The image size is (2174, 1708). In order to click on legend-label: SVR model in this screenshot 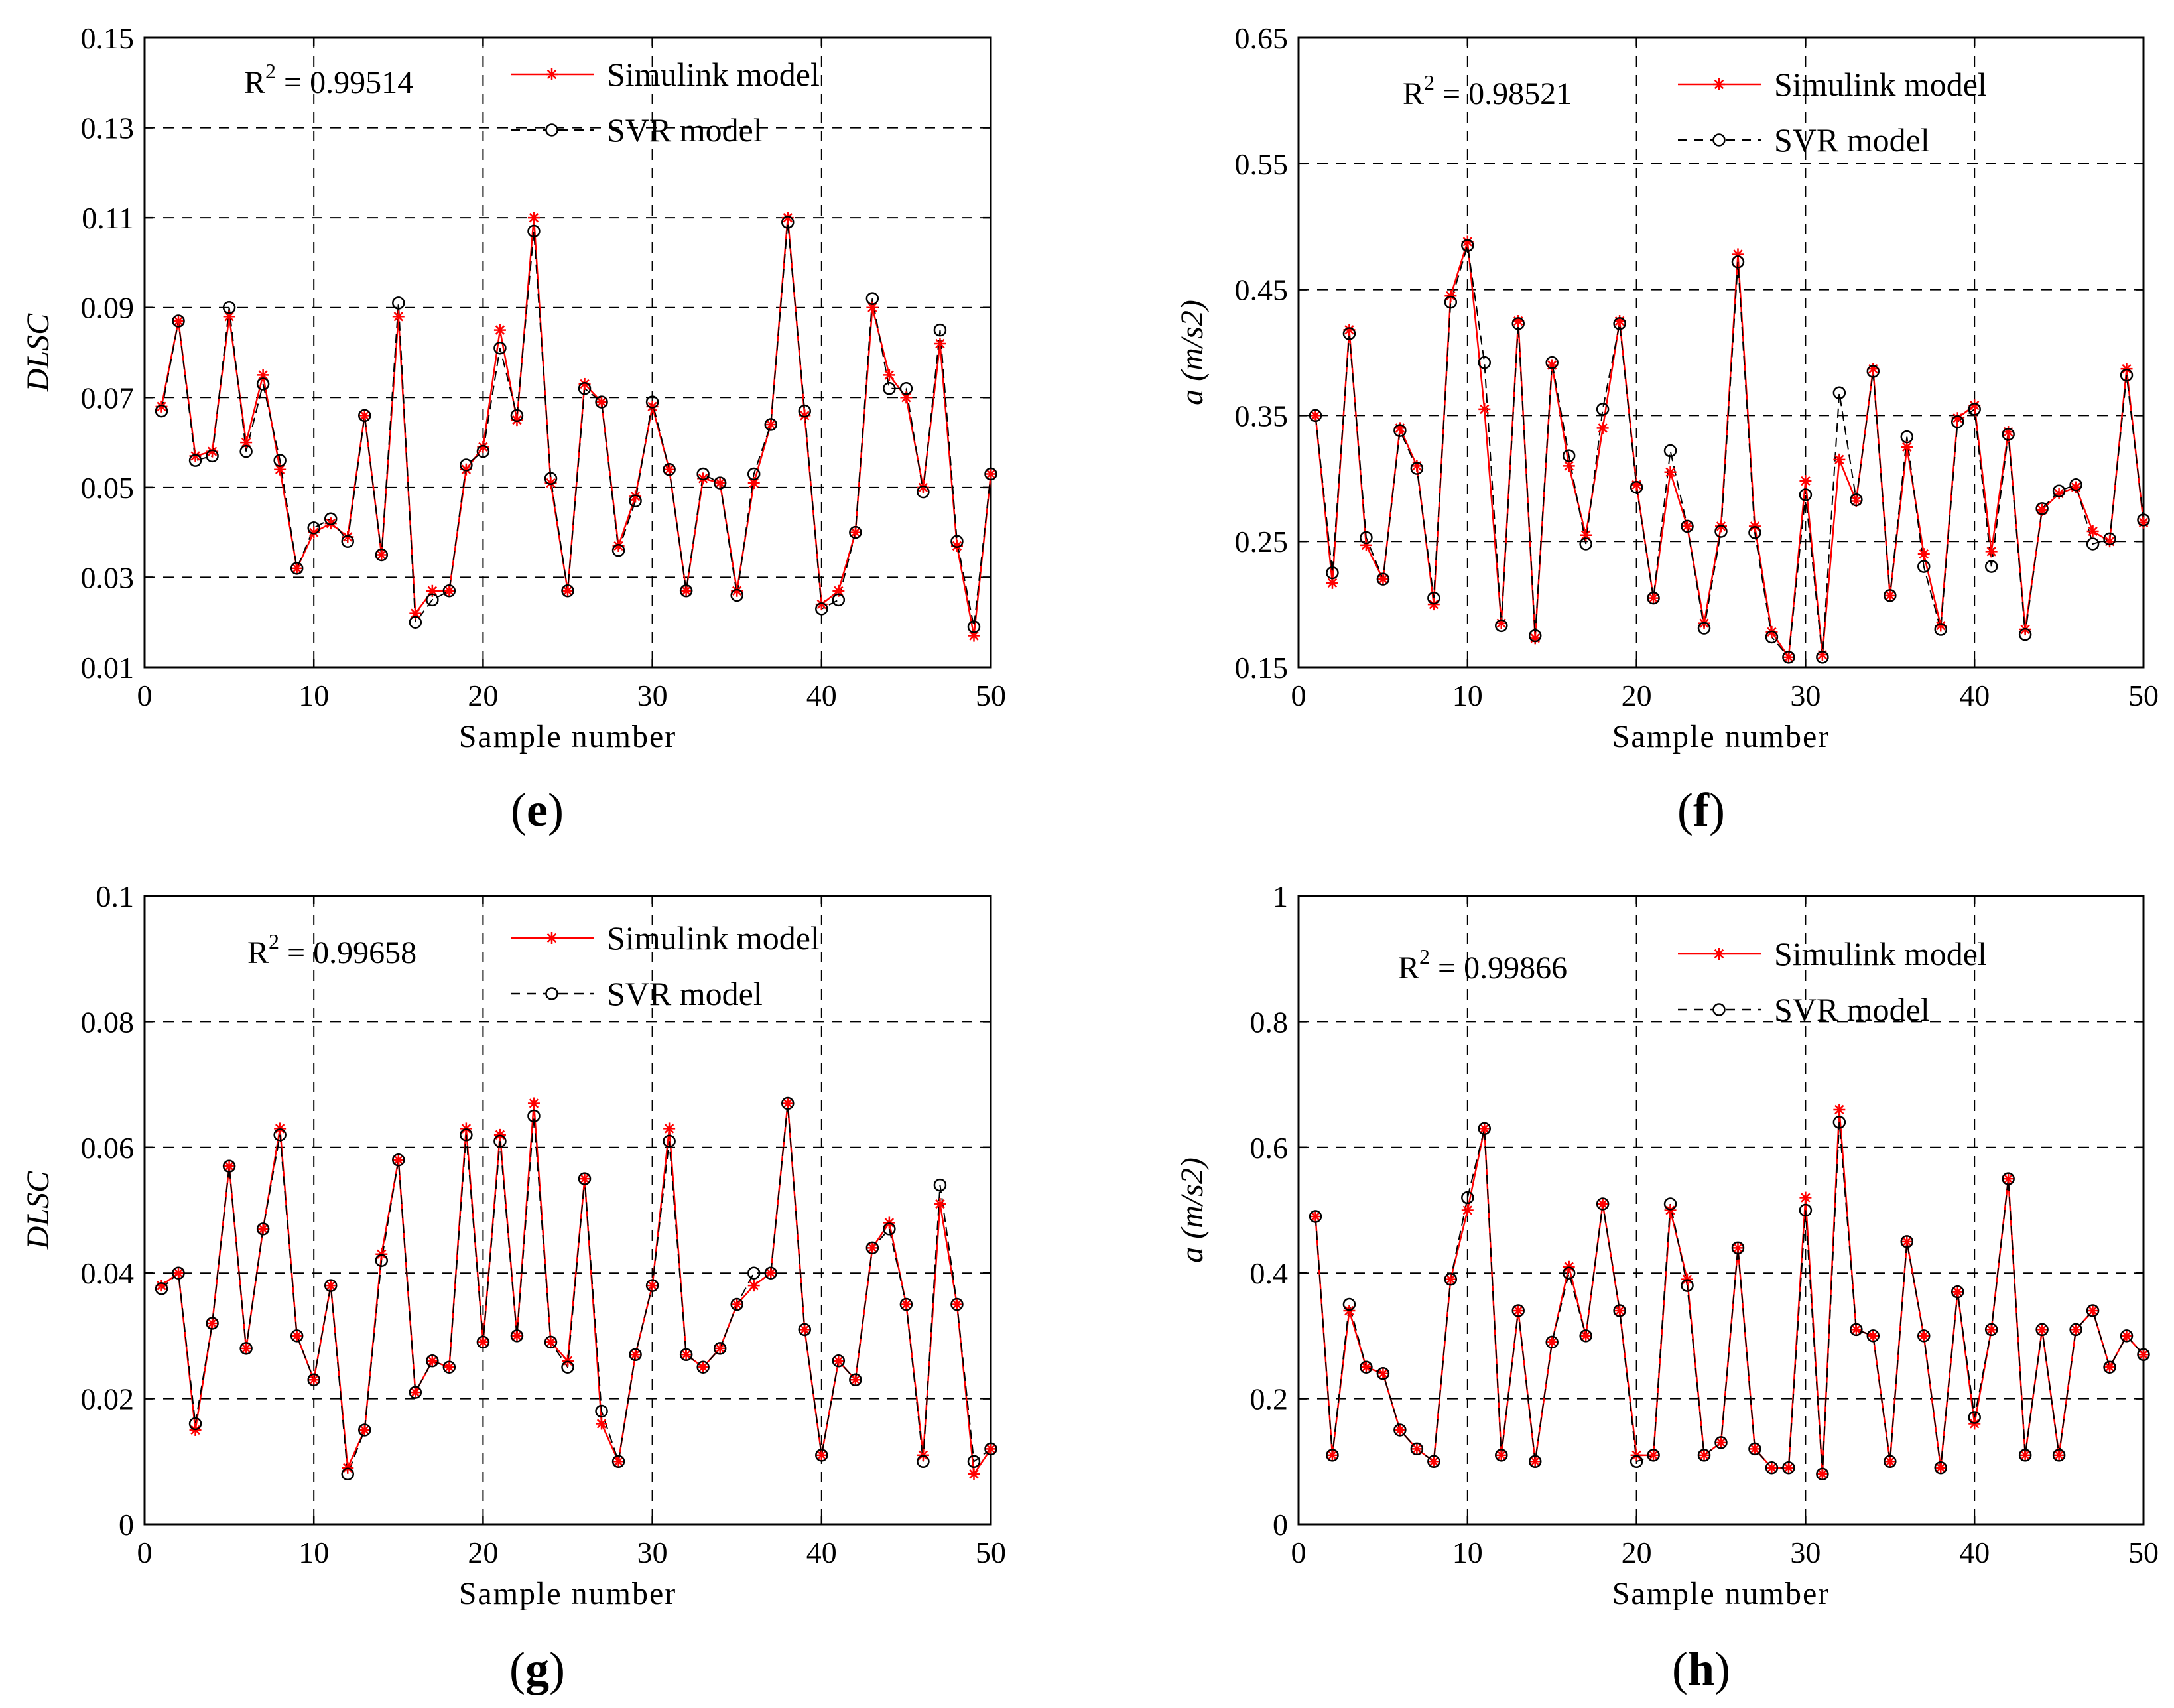, I will do `click(1852, 1009)`.